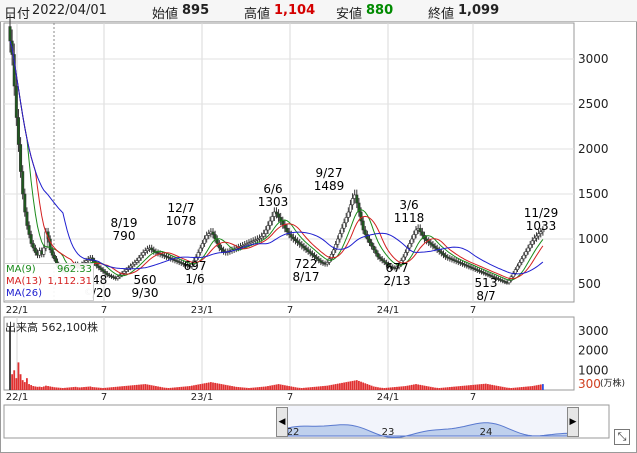  Describe the element at coordinates (479, 10) in the screenshot. I see `close-value: 1,099` at that location.